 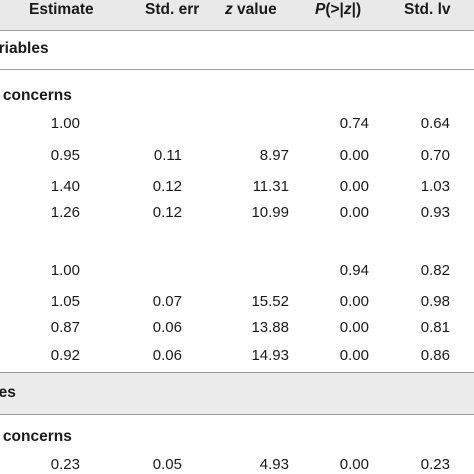 I want to click on header-p-value: P(>|z|), so click(x=338, y=10).